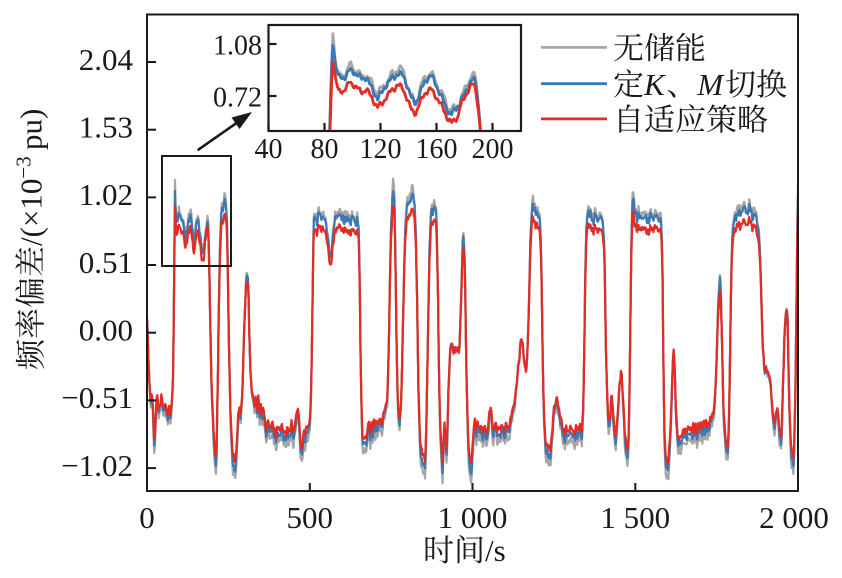 The height and width of the screenshot is (578, 842). Describe the element at coordinates (493, 149) in the screenshot. I see `svg-text: 200` at that location.